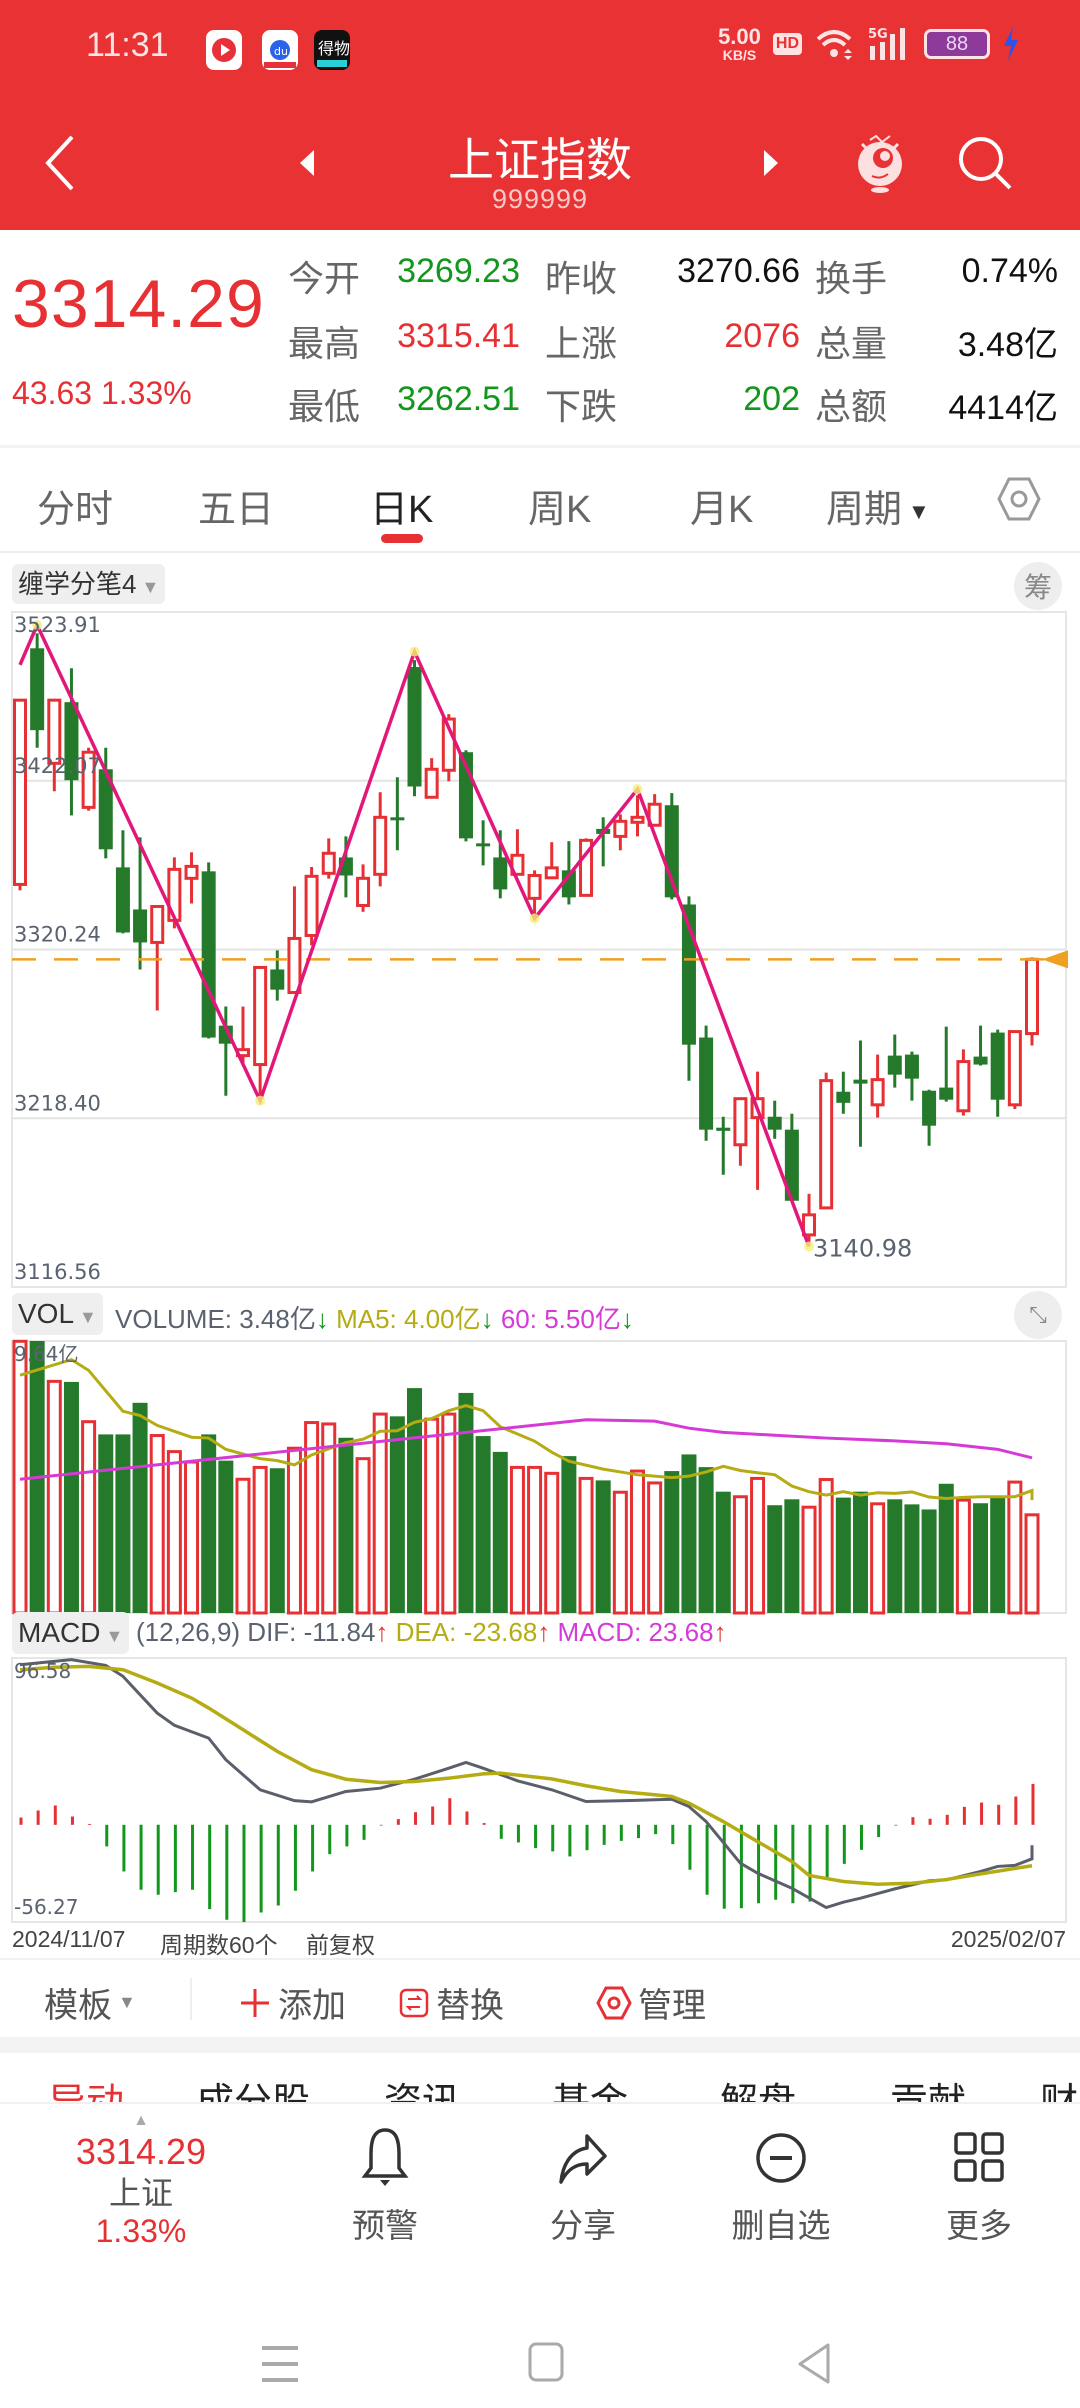 The width and height of the screenshot is (1080, 2408). What do you see at coordinates (69, 1939) in the screenshot?
I see `start-date: 2024/11/07` at bounding box center [69, 1939].